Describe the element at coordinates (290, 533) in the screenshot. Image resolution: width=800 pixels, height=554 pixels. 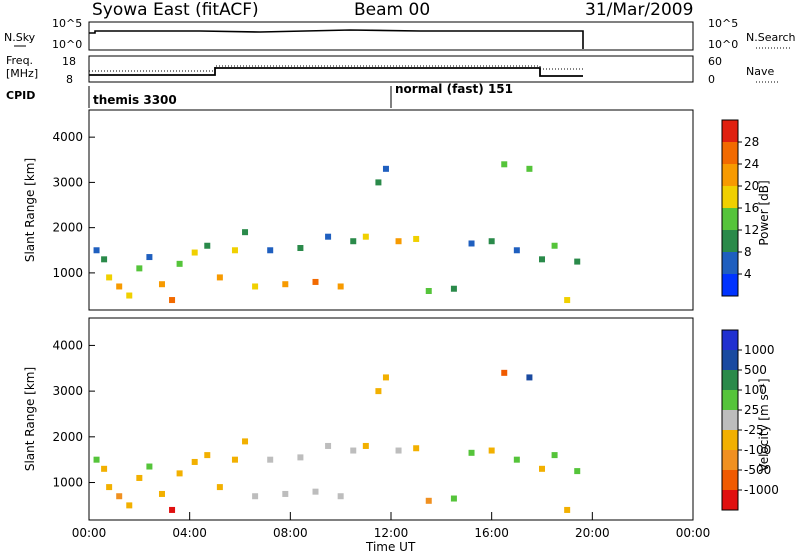
I see `x-tick-label: 08:00` at that location.